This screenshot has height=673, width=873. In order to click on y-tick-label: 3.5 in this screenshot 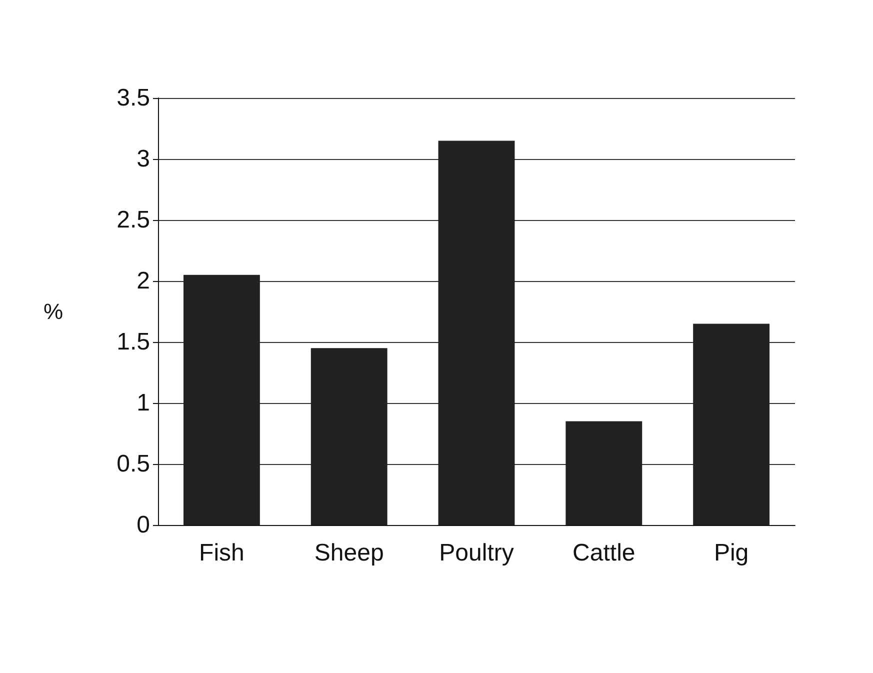, I will do `click(133, 98)`.